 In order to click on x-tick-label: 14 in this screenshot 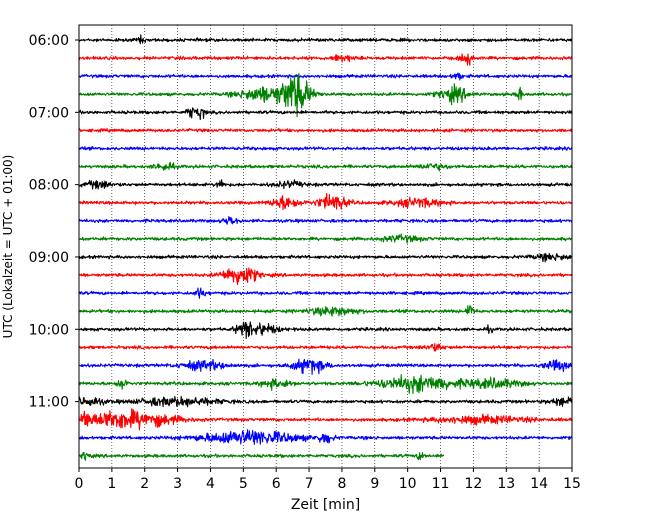, I will do `click(539, 484)`.